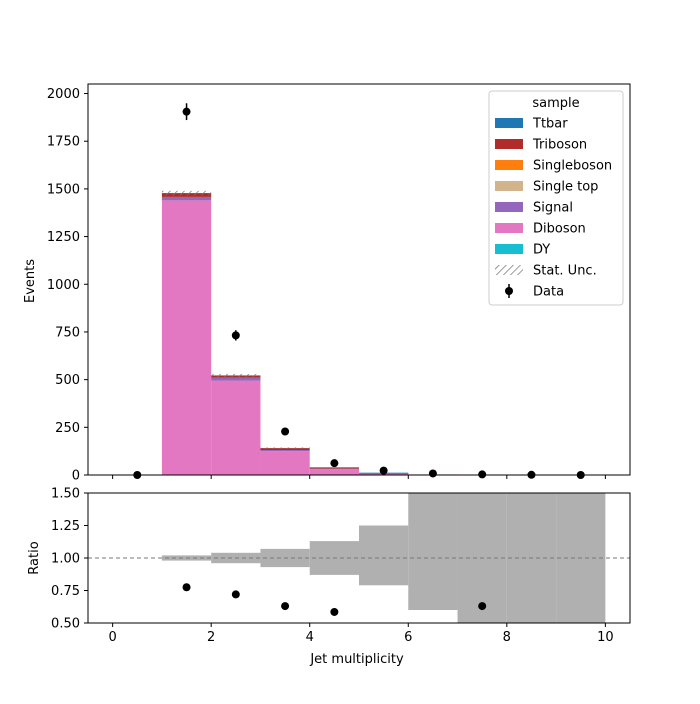 The width and height of the screenshot is (700, 704). I want to click on x-tick-label: 0, so click(112, 637).